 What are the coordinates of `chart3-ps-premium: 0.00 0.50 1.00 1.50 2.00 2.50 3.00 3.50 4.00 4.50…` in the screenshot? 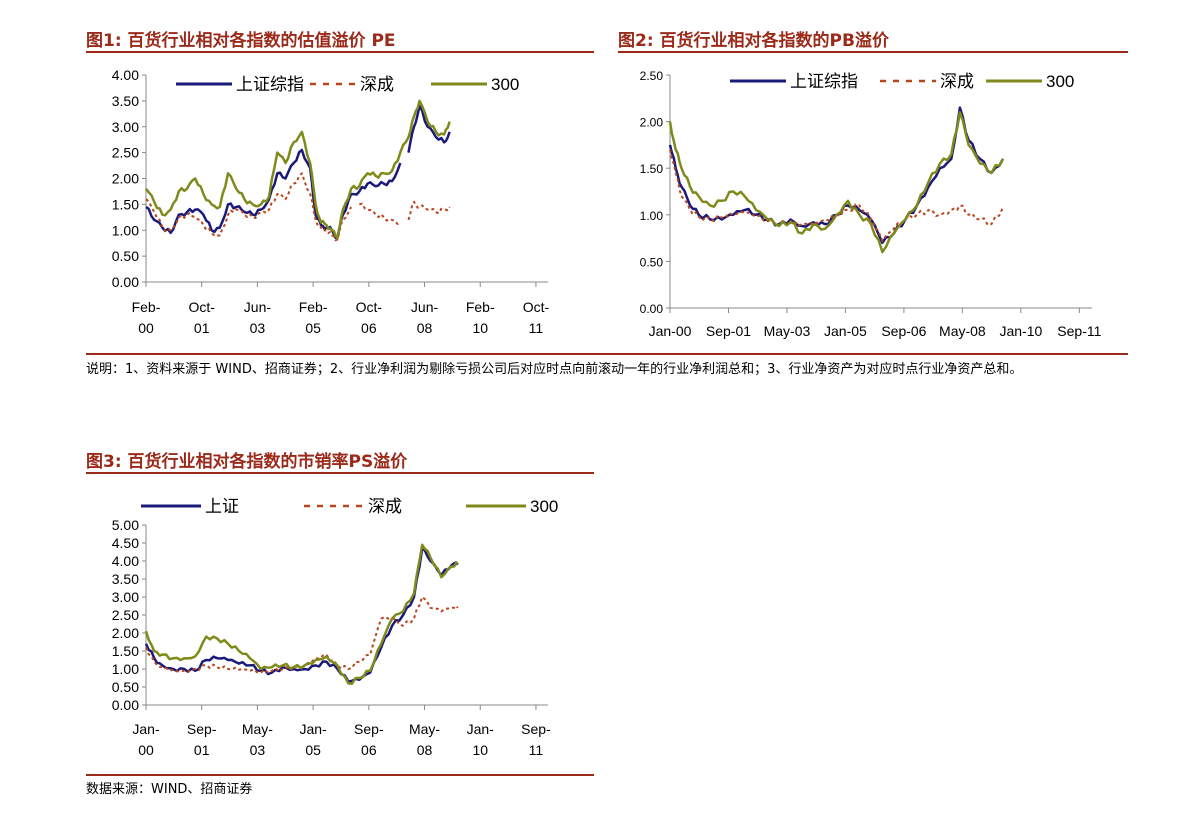 It's located at (335, 627).